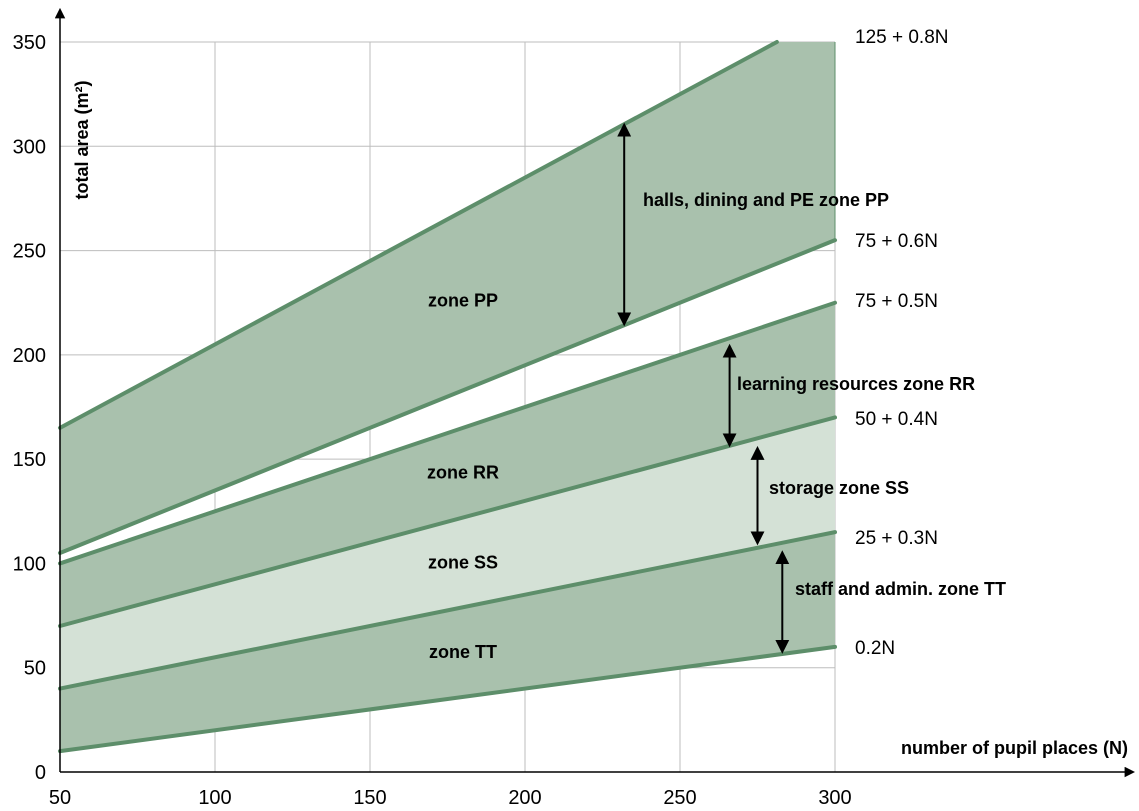 Image resolution: width=1139 pixels, height=811 pixels. I want to click on y-tick-label: 200, so click(29, 356).